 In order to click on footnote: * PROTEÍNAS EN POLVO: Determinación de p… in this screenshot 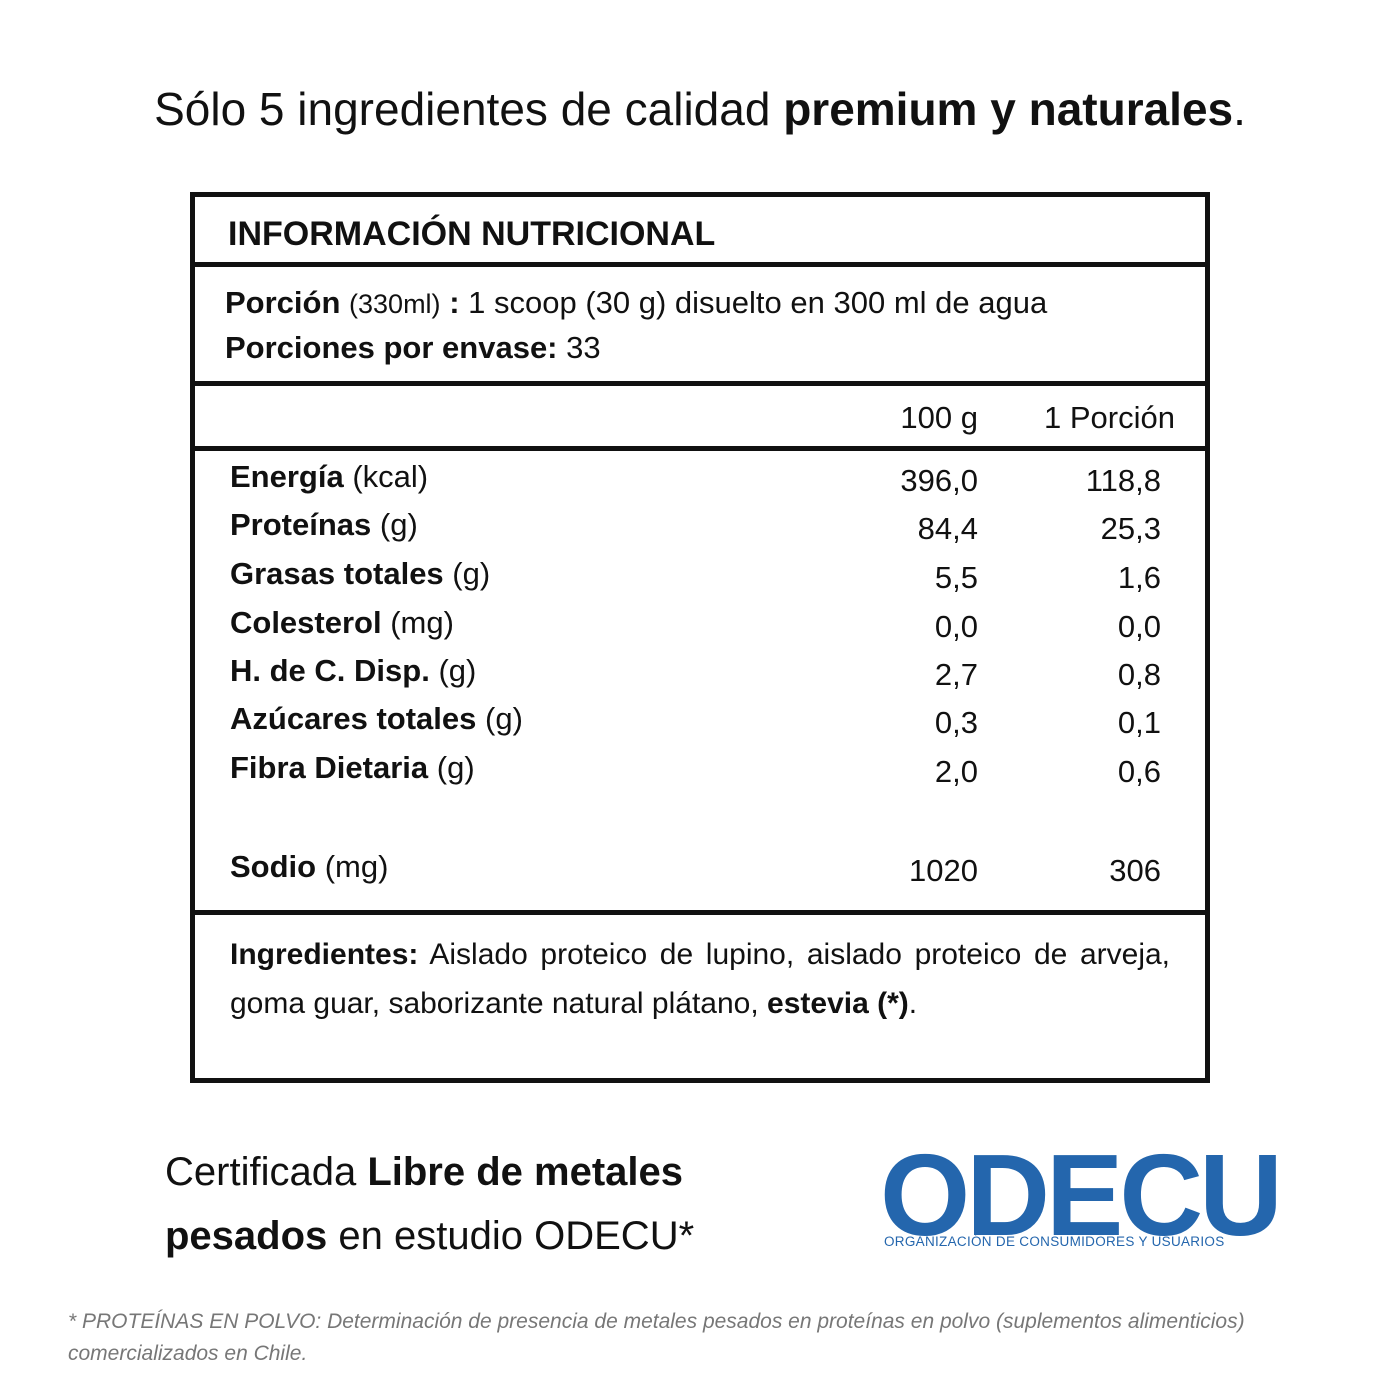, I will do `click(656, 1337)`.